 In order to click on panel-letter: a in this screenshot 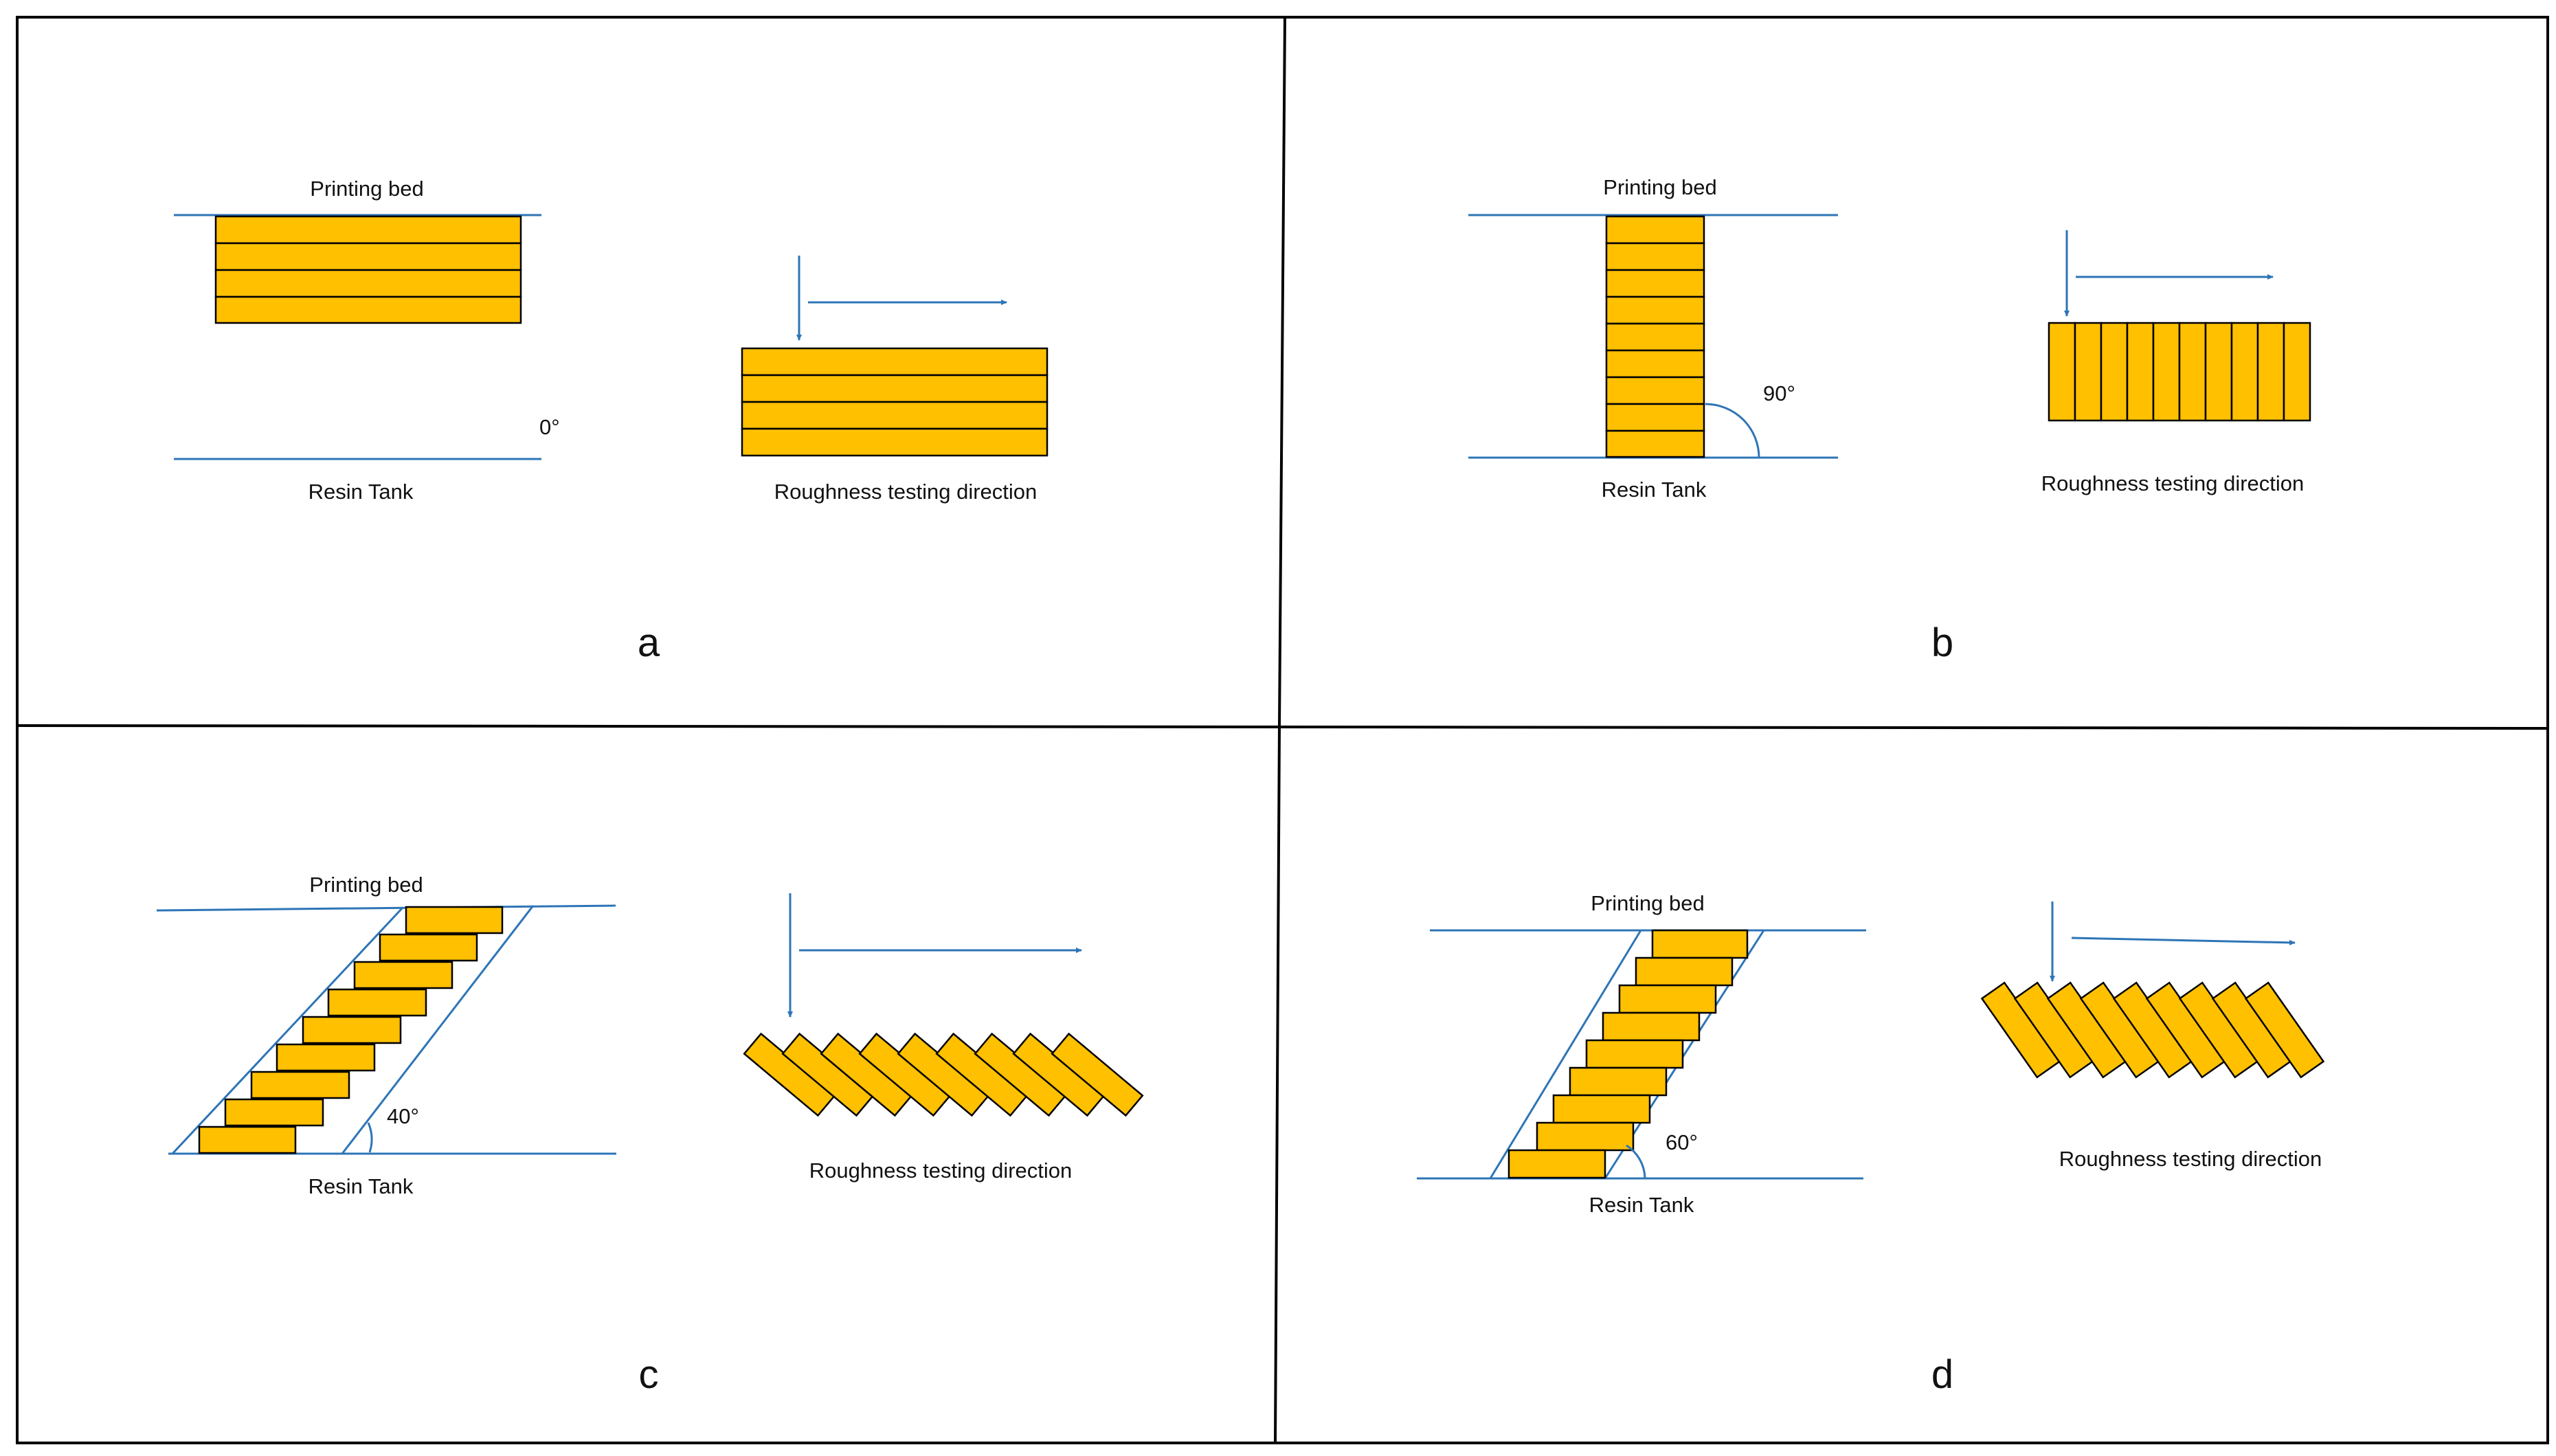, I will do `click(649, 642)`.